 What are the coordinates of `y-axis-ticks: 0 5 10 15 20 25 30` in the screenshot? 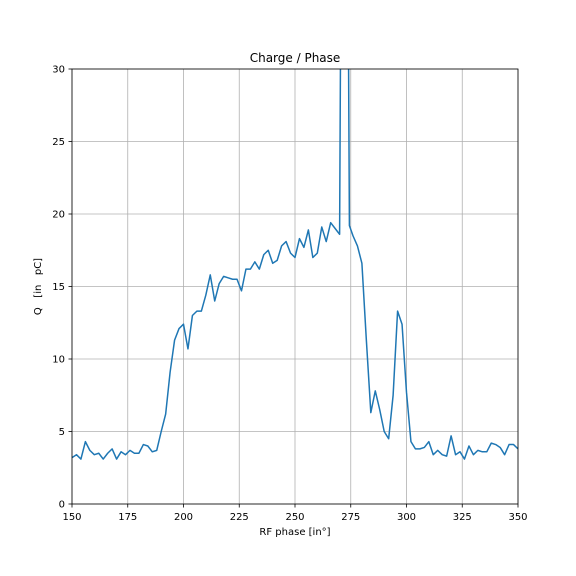 It's located at (62, 288).